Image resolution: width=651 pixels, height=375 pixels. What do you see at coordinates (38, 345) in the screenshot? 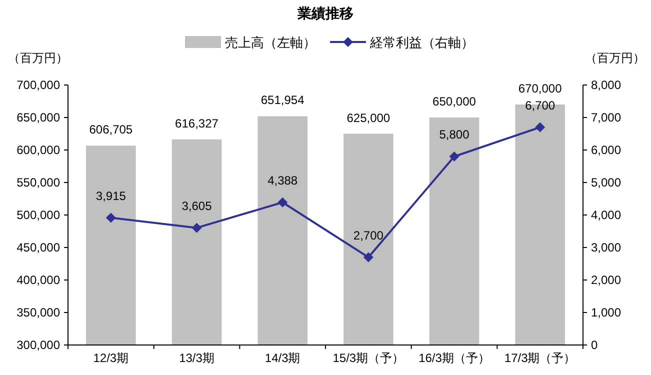
I see `y-tick-label: 300,000` at bounding box center [38, 345].